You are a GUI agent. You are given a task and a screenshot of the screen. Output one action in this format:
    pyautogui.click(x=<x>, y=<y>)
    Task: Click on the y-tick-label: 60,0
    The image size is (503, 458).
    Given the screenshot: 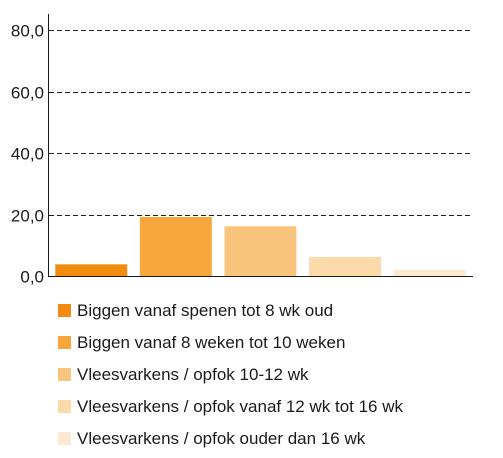 What is the action you would take?
    pyautogui.click(x=27, y=93)
    